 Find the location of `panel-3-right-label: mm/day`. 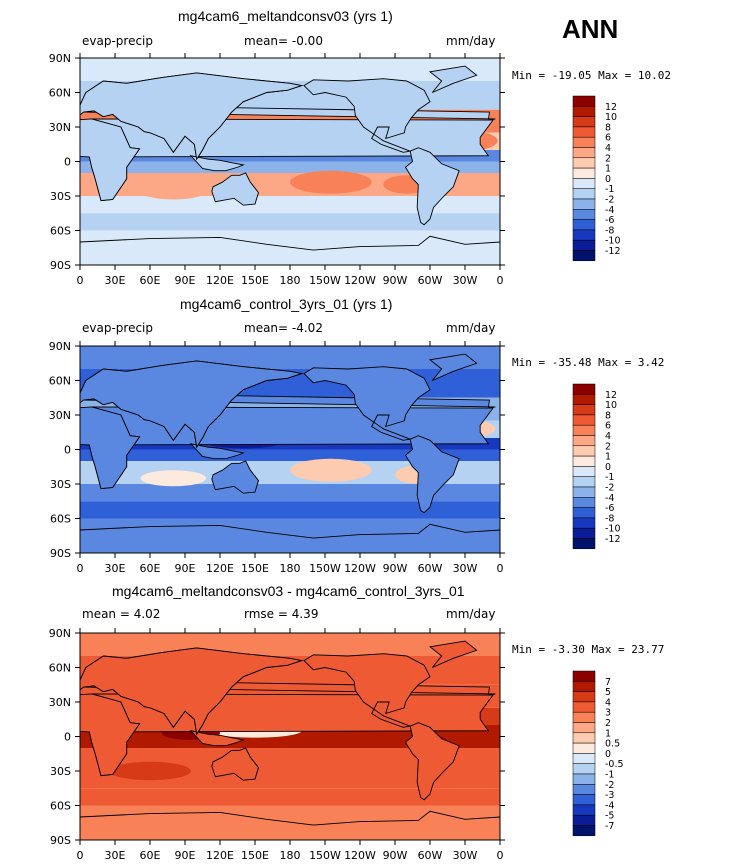

panel-3-right-label: mm/day is located at coordinates (471, 614).